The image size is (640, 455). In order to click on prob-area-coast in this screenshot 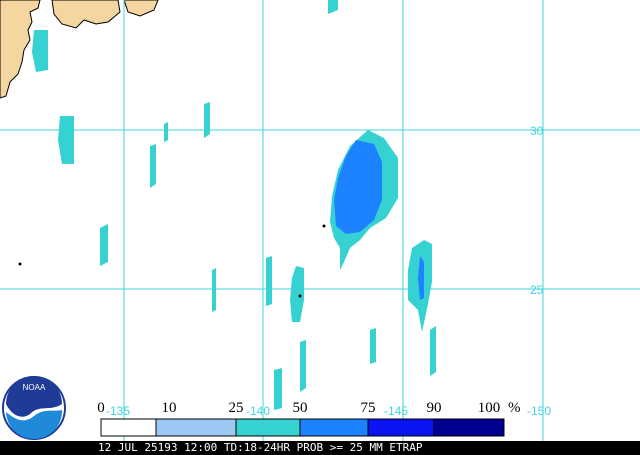, I will do `click(40, 51)`.